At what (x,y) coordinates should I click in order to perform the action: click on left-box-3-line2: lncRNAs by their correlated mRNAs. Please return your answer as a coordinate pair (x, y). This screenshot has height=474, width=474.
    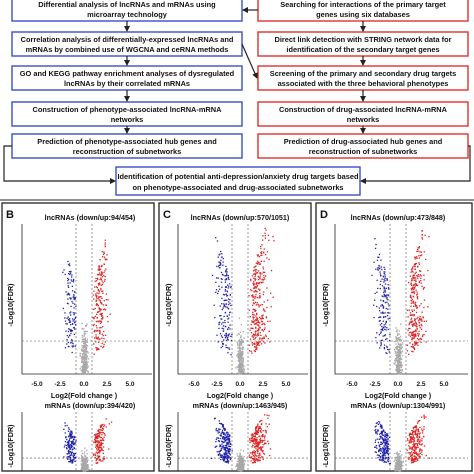
    Looking at the image, I should click on (127, 83).